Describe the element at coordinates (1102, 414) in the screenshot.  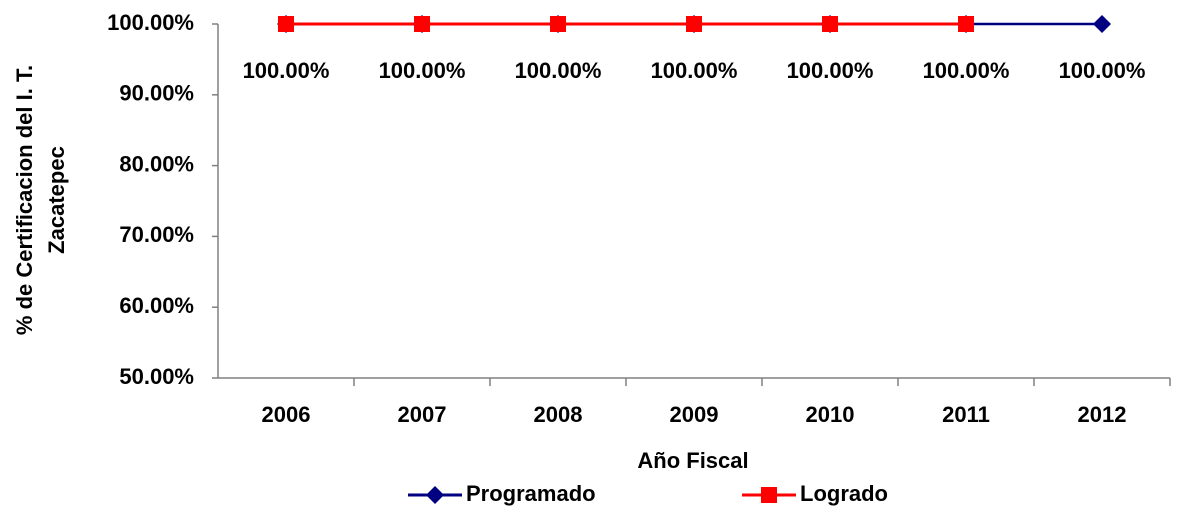
I see `x-tick-label: 2012` at that location.